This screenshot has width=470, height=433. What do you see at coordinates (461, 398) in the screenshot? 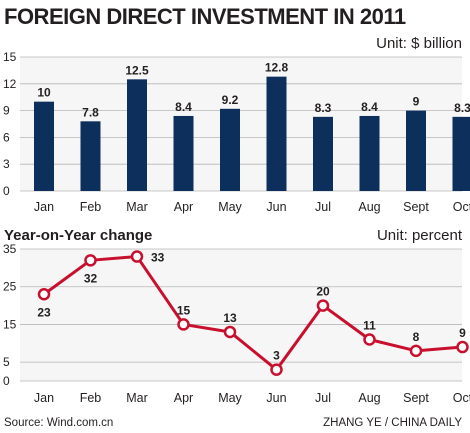
I see `line-x-tick-label: Oct` at bounding box center [461, 398].